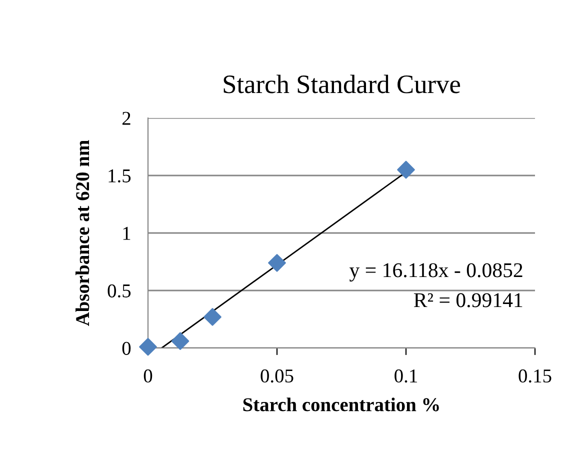  Describe the element at coordinates (435, 272) in the screenshot. I see `annotation: y = 16.118x - 0.0852` at that location.